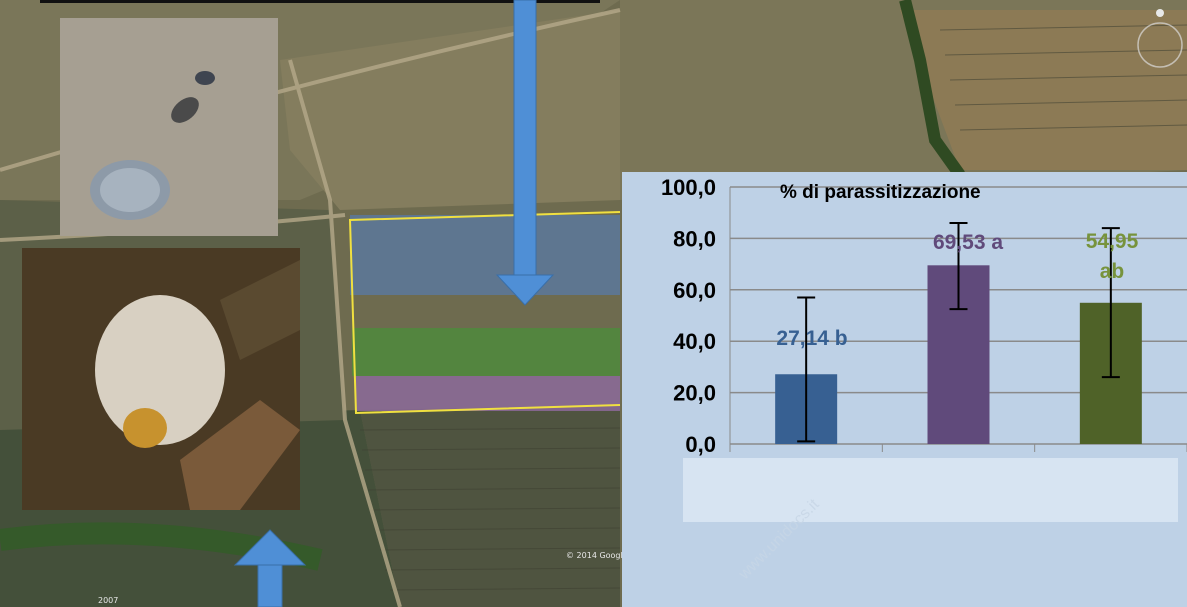 The image size is (1187, 607). I want to click on imagery-credit: © 2014 Google, so click(597, 555).